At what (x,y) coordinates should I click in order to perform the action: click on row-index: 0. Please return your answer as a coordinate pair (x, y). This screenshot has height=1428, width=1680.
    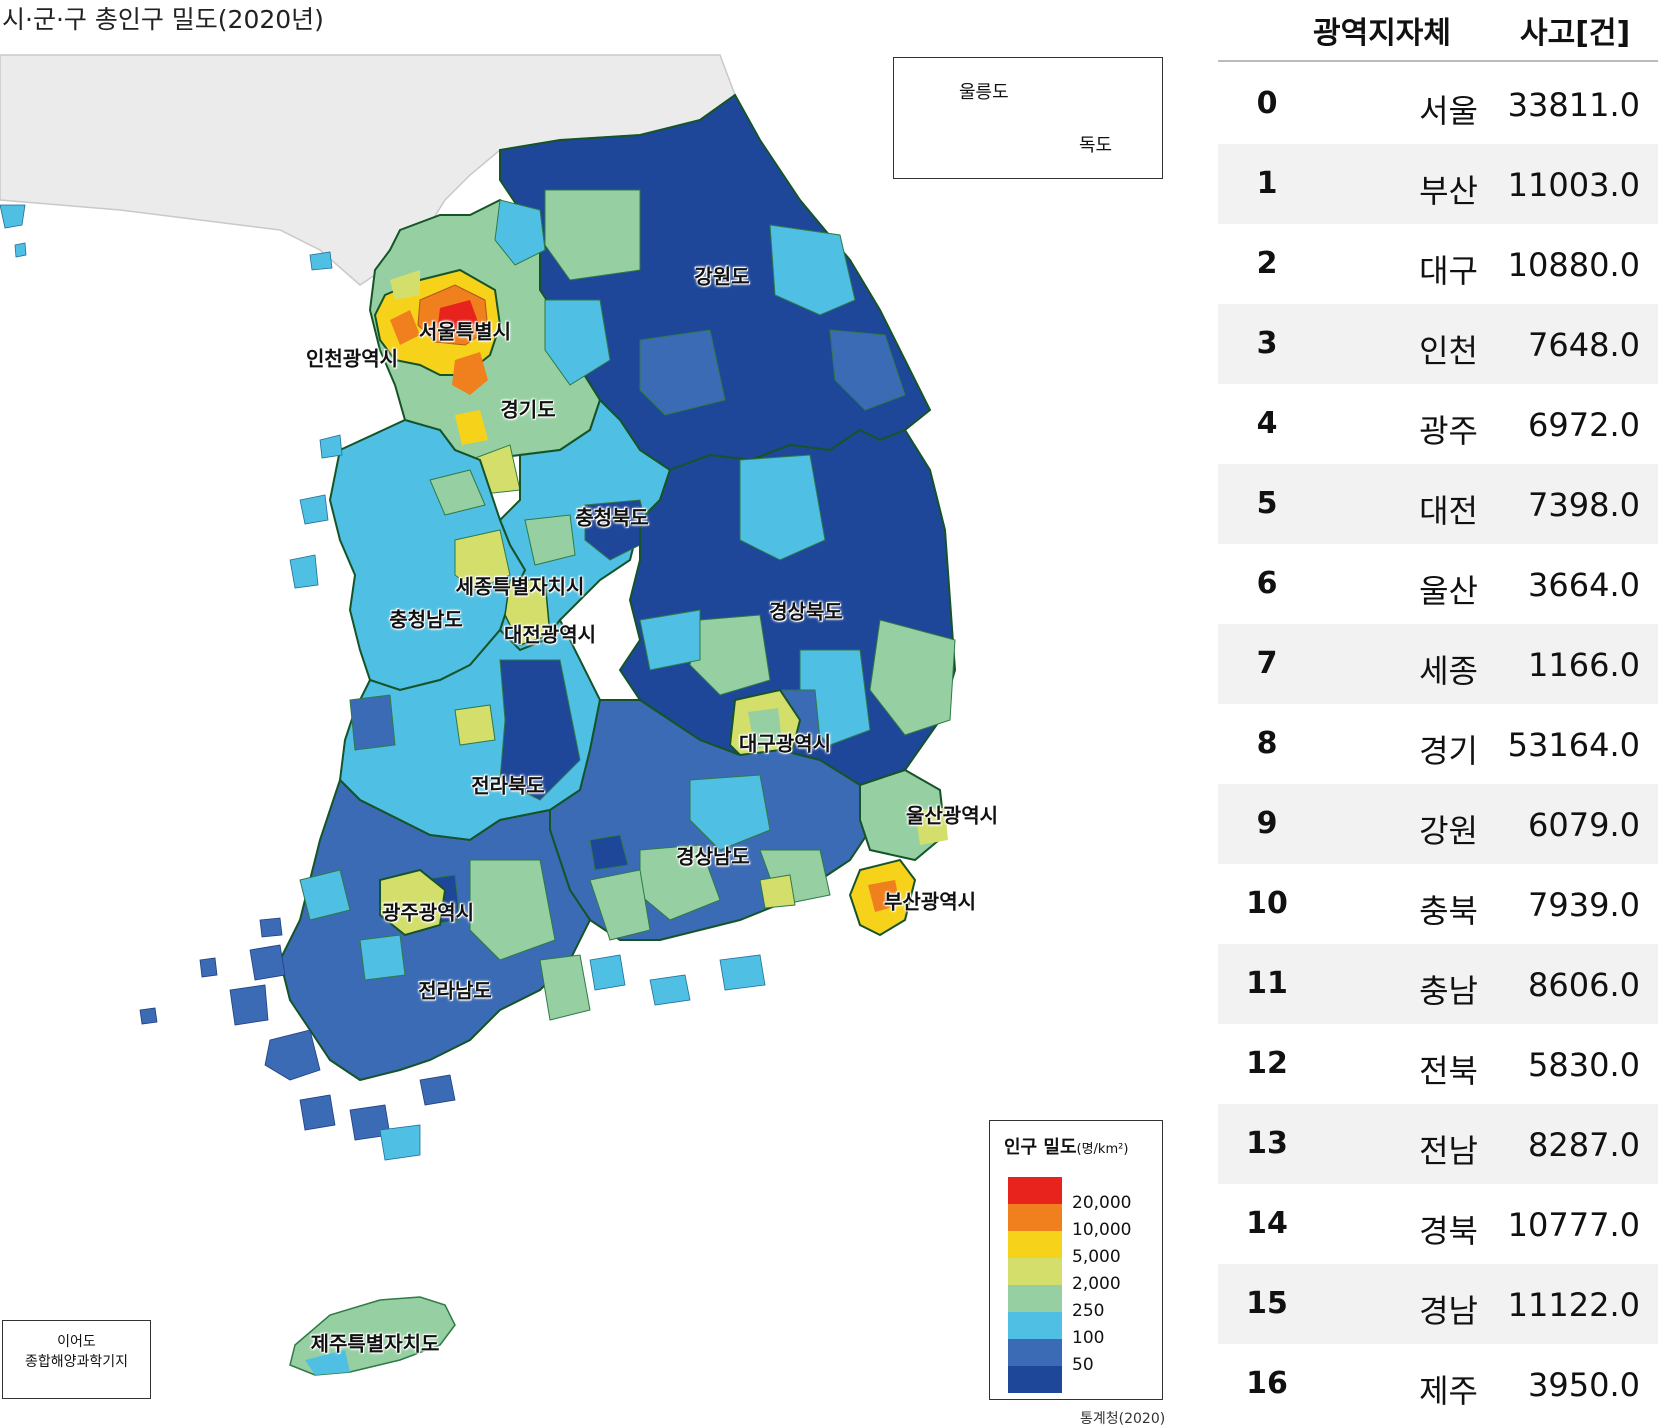
    Looking at the image, I should click on (1267, 103).